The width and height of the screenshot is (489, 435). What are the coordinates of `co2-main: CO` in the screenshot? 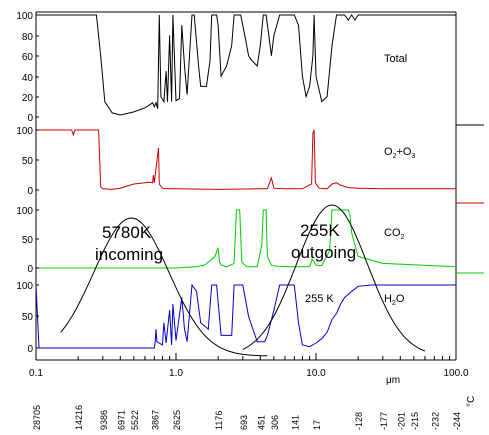 It's located at (392, 233).